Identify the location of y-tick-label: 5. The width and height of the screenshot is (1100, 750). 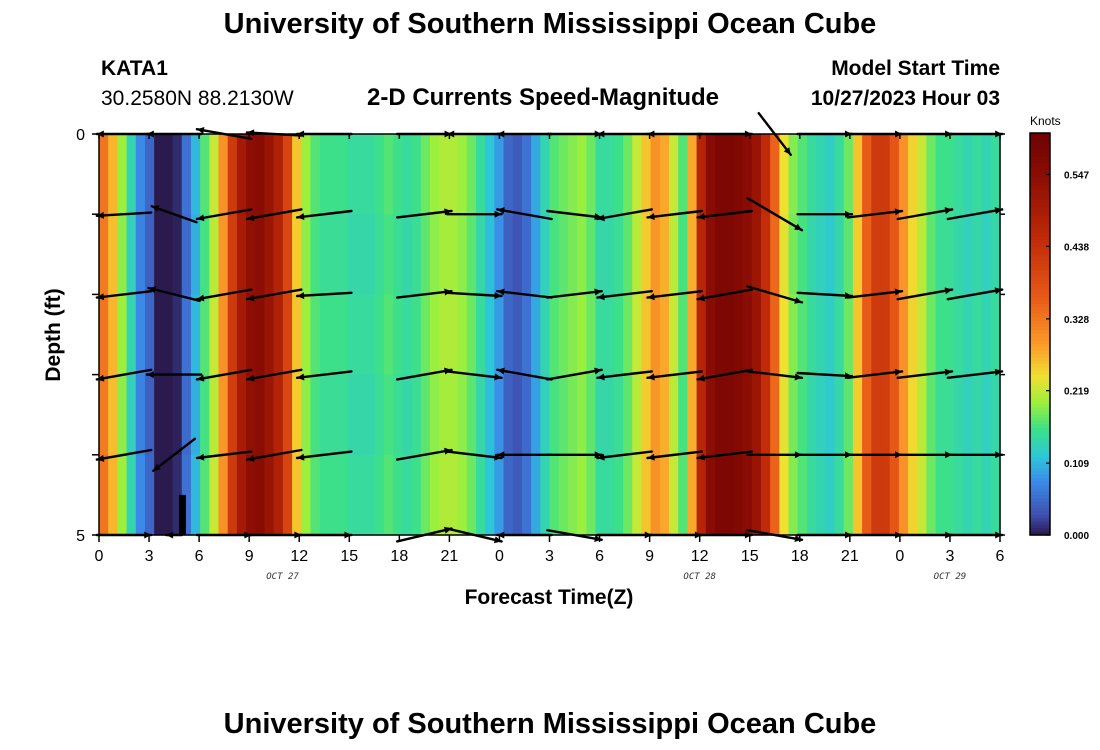
(80, 536).